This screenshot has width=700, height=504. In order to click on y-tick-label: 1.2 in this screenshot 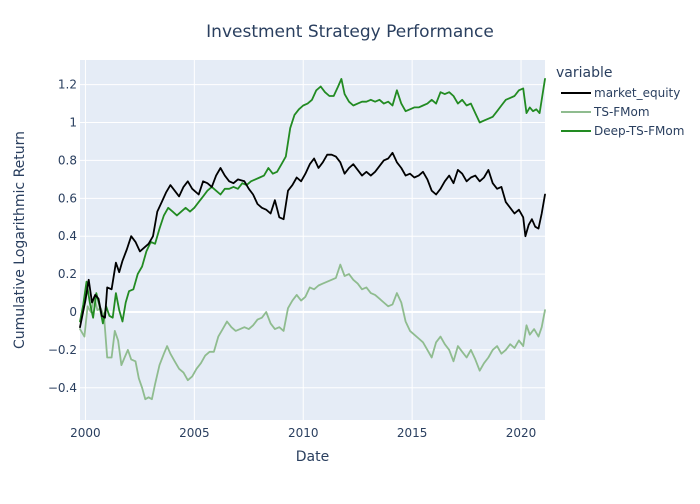, I will do `click(67, 85)`.